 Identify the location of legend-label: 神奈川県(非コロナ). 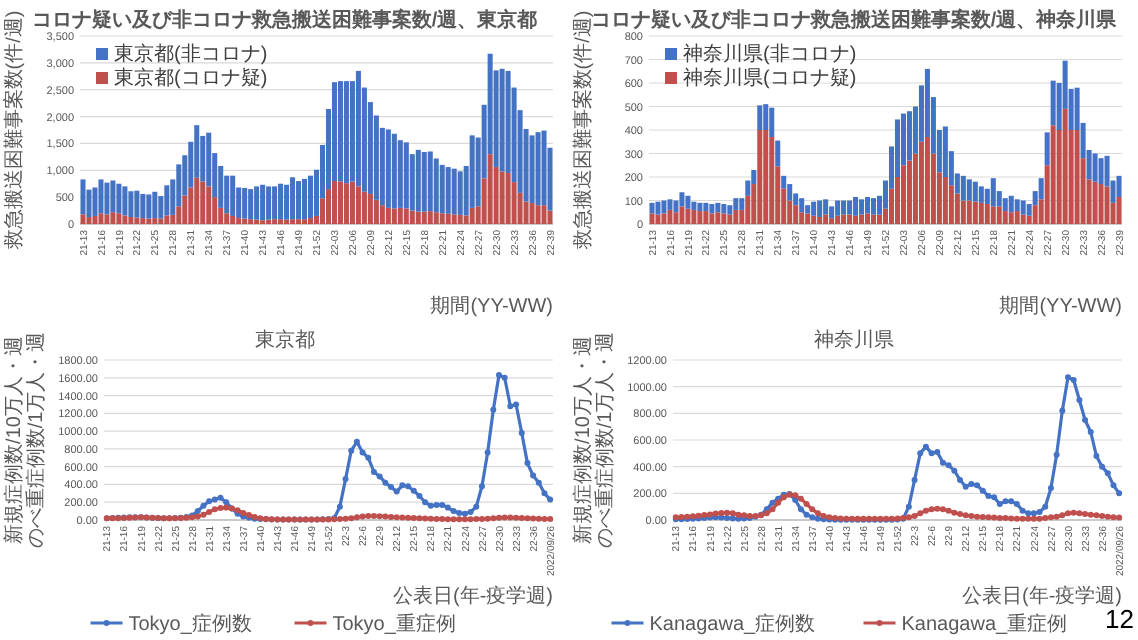
(770, 54).